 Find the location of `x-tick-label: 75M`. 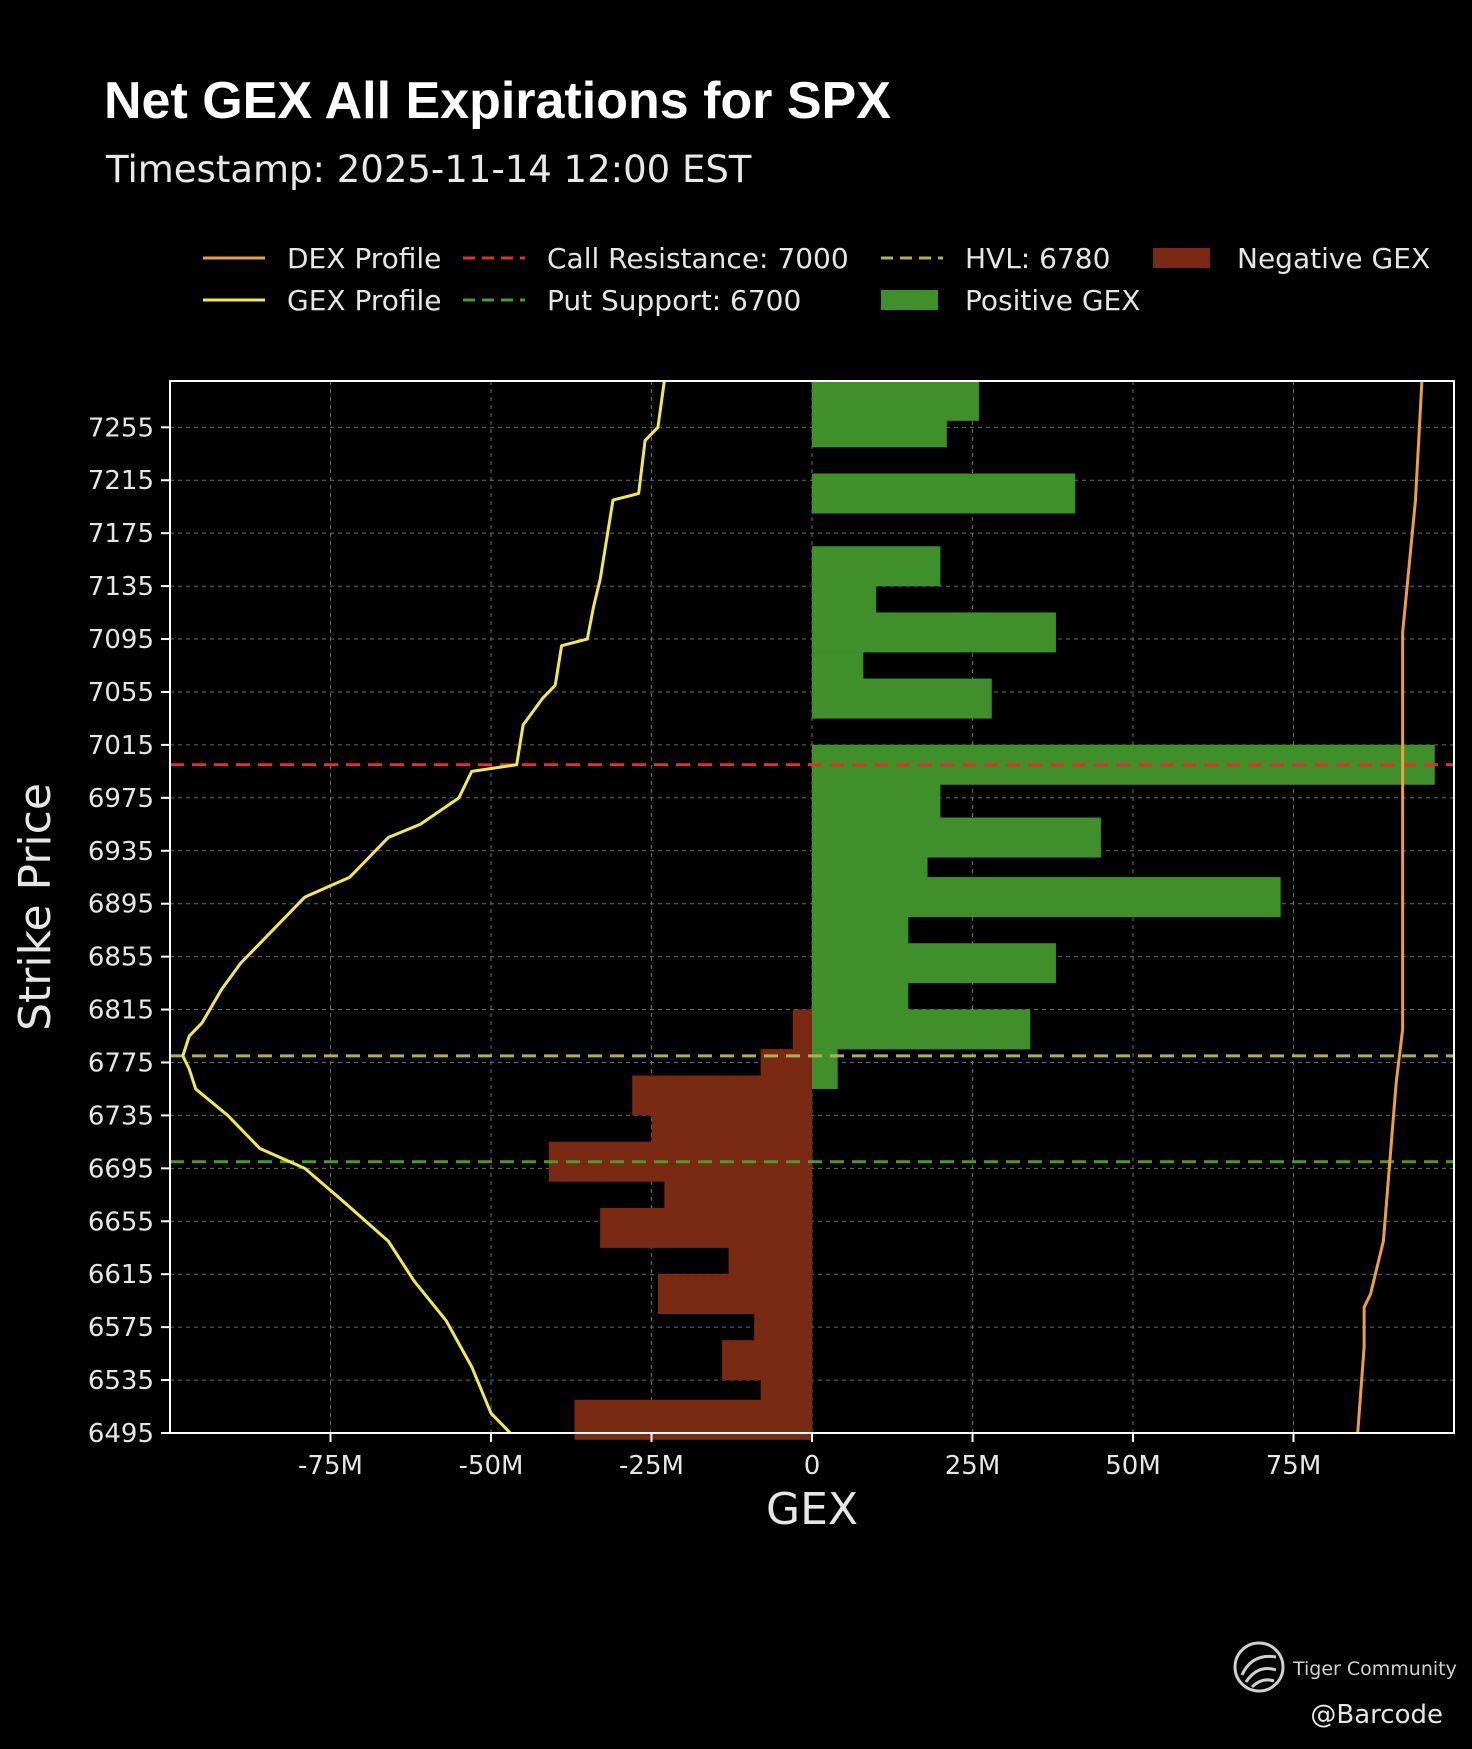

x-tick-label: 75M is located at coordinates (1294, 1466).